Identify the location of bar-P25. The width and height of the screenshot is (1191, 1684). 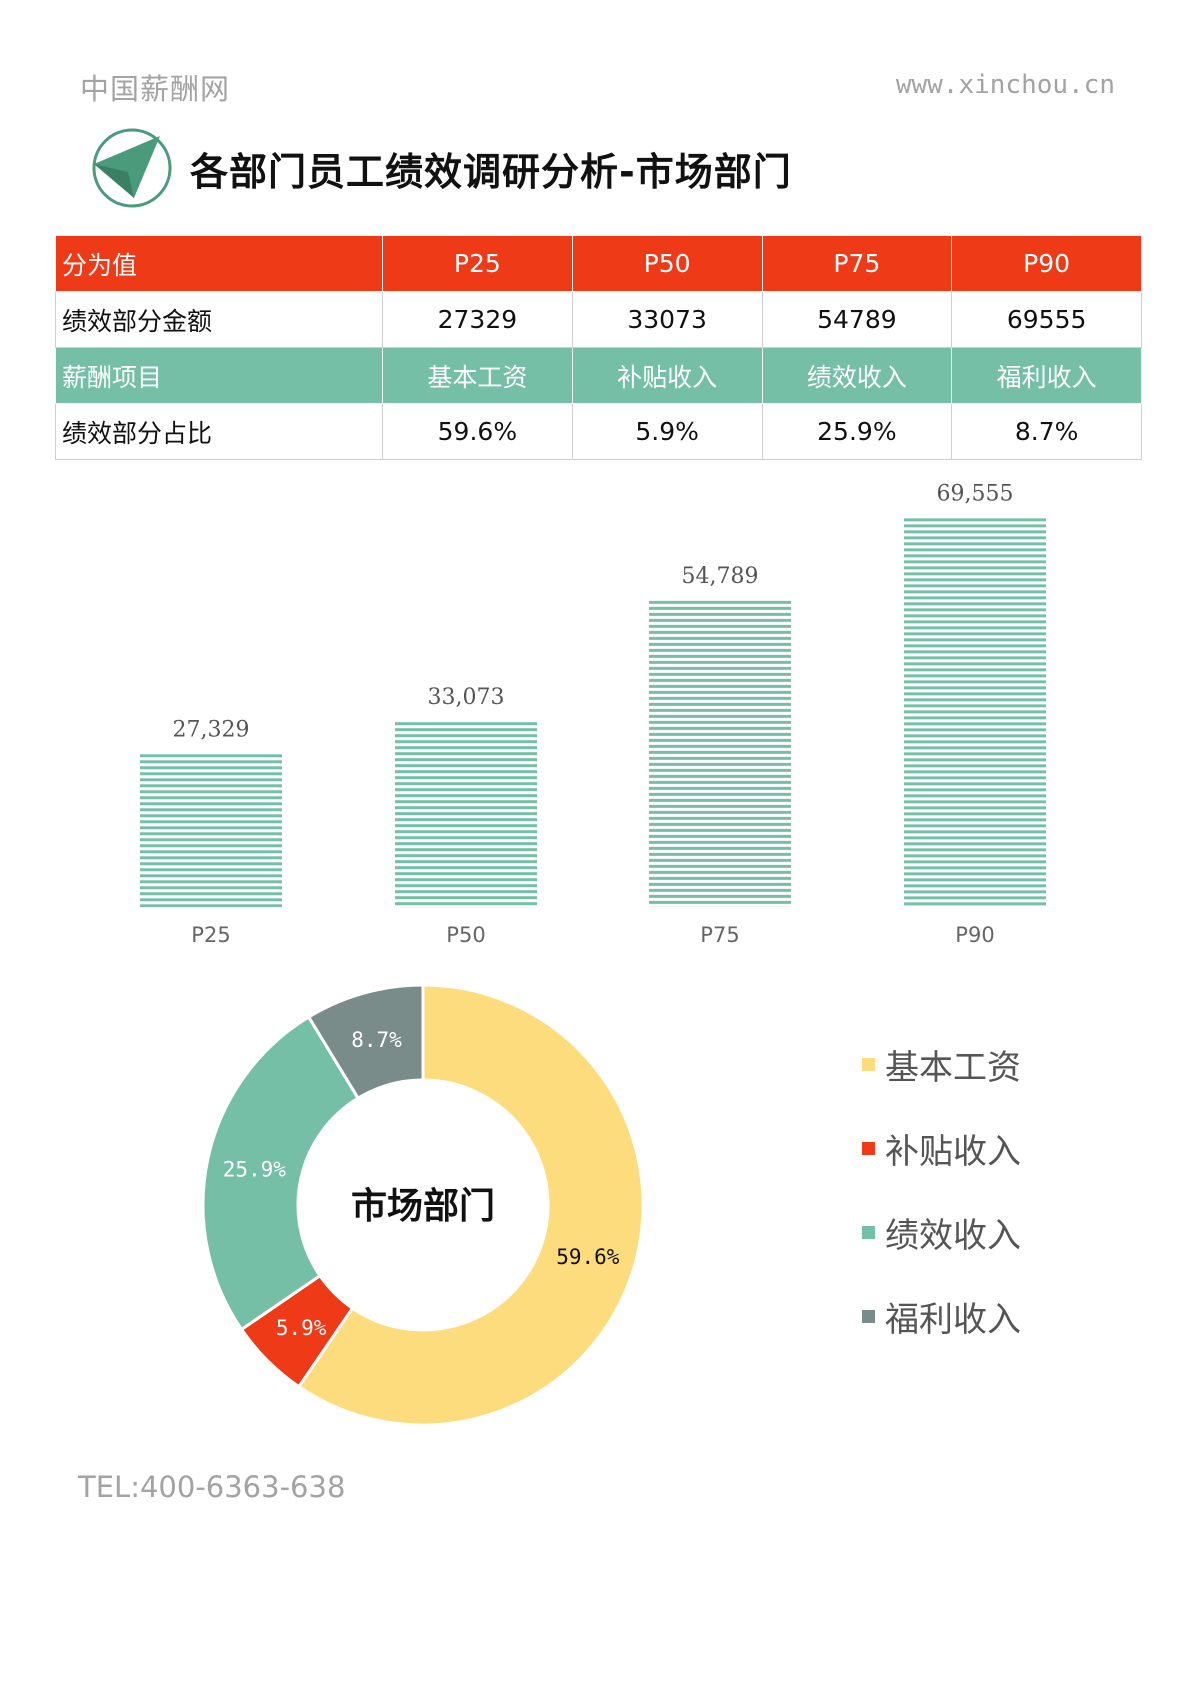
(211, 830).